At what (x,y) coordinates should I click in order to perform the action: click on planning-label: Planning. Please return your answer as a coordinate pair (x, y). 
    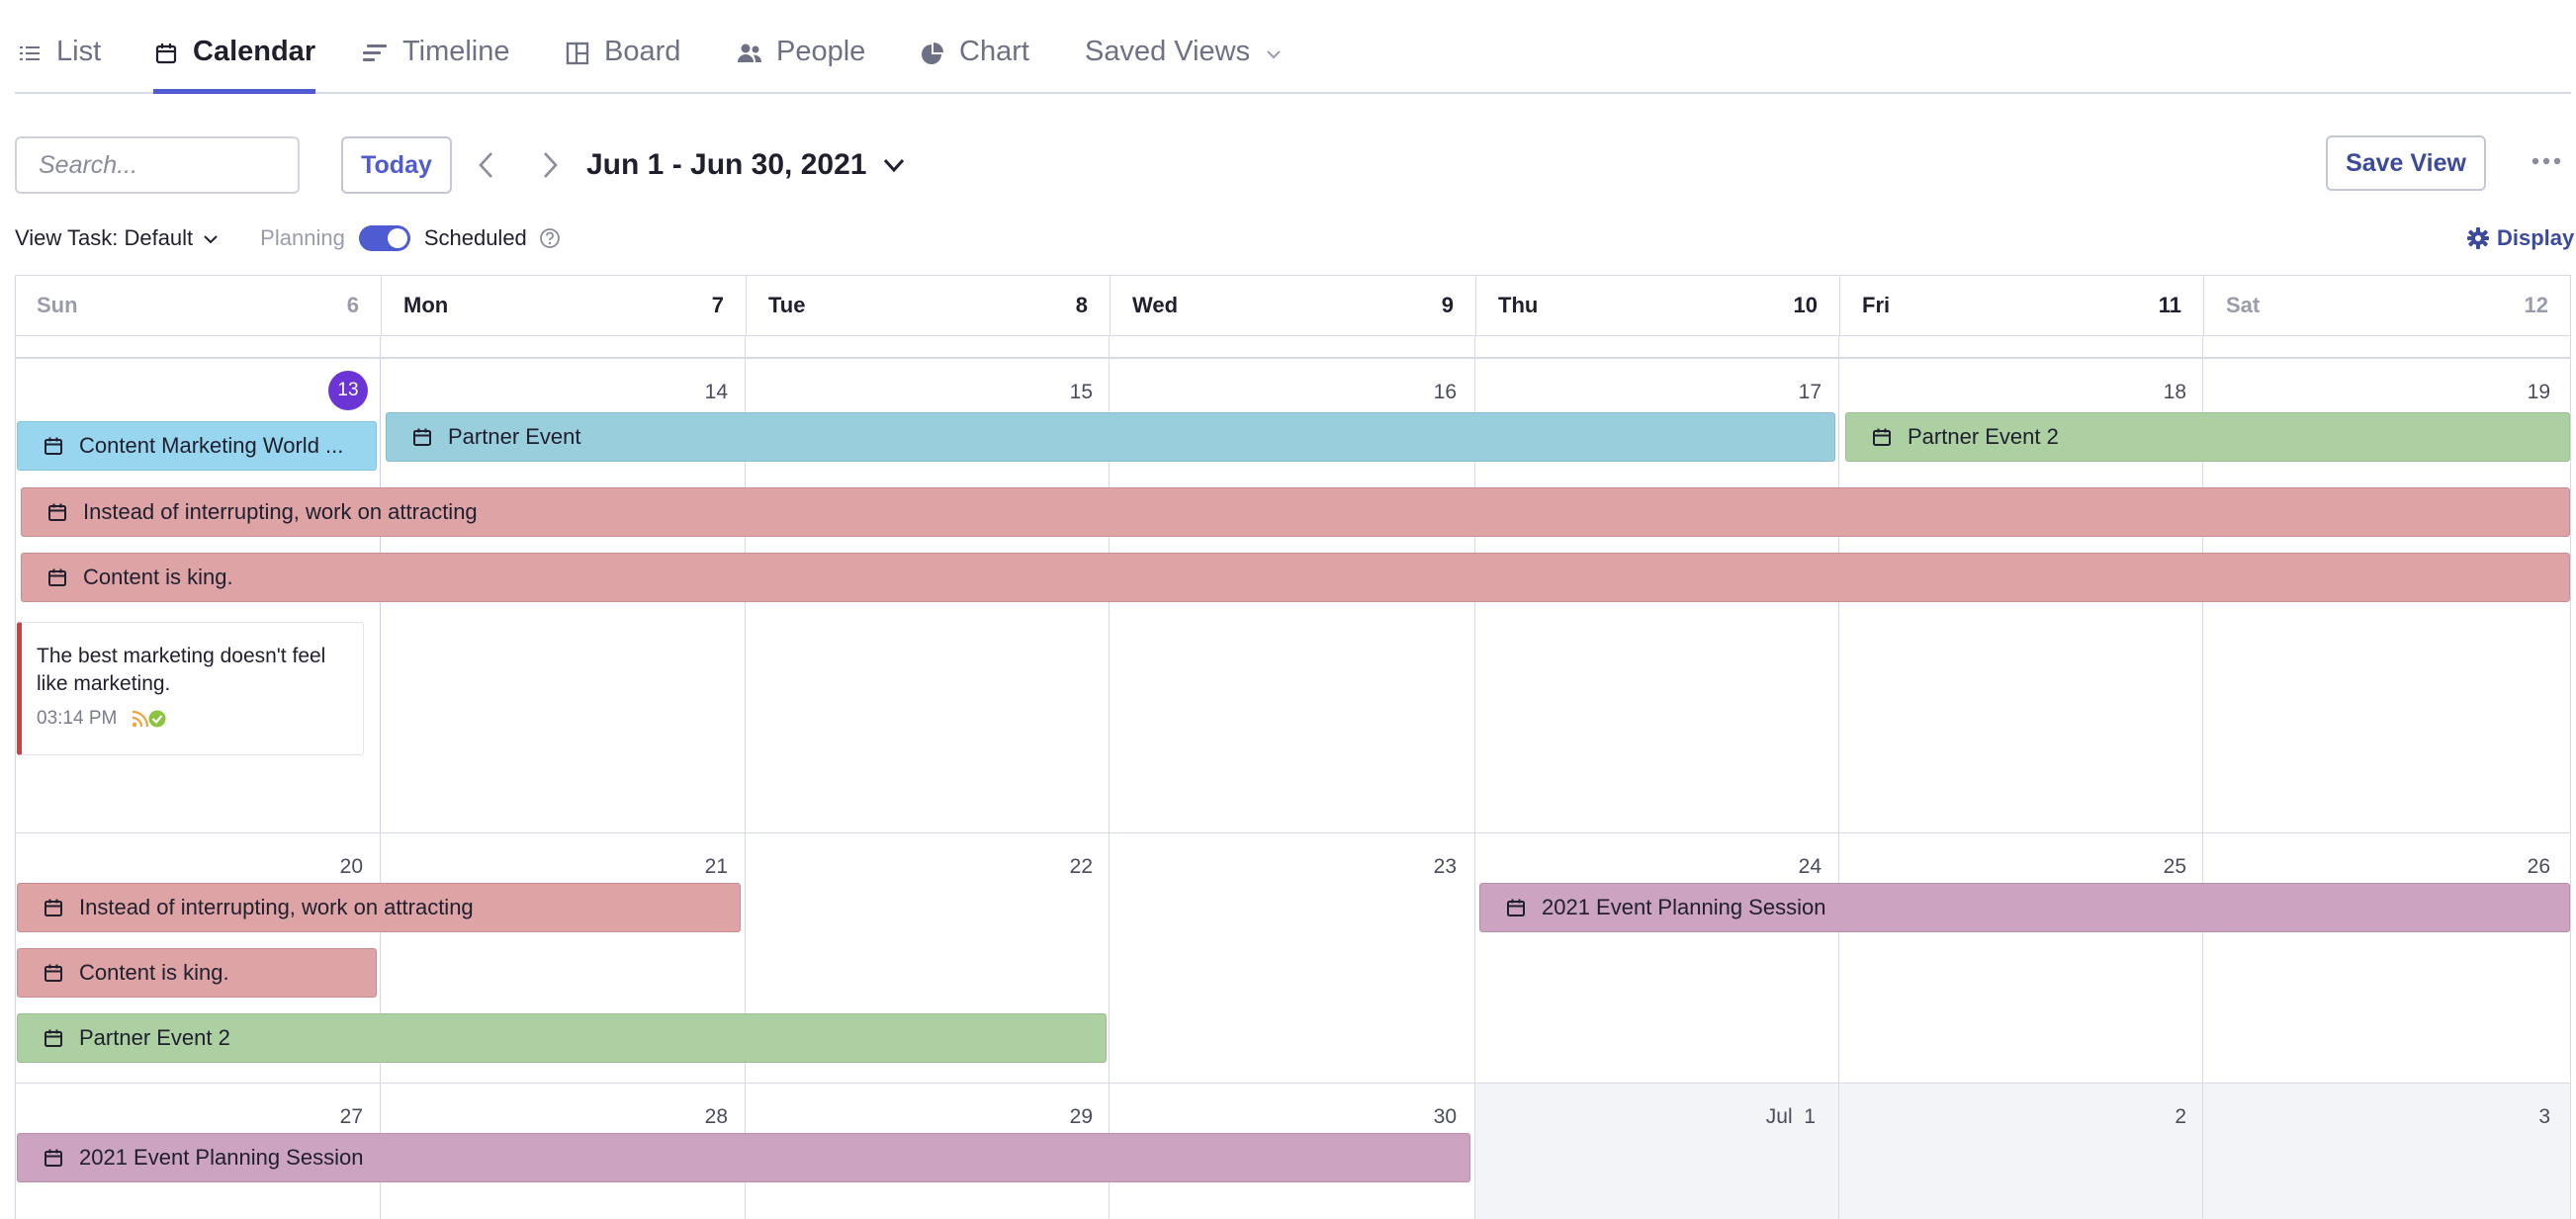
    Looking at the image, I should click on (302, 237).